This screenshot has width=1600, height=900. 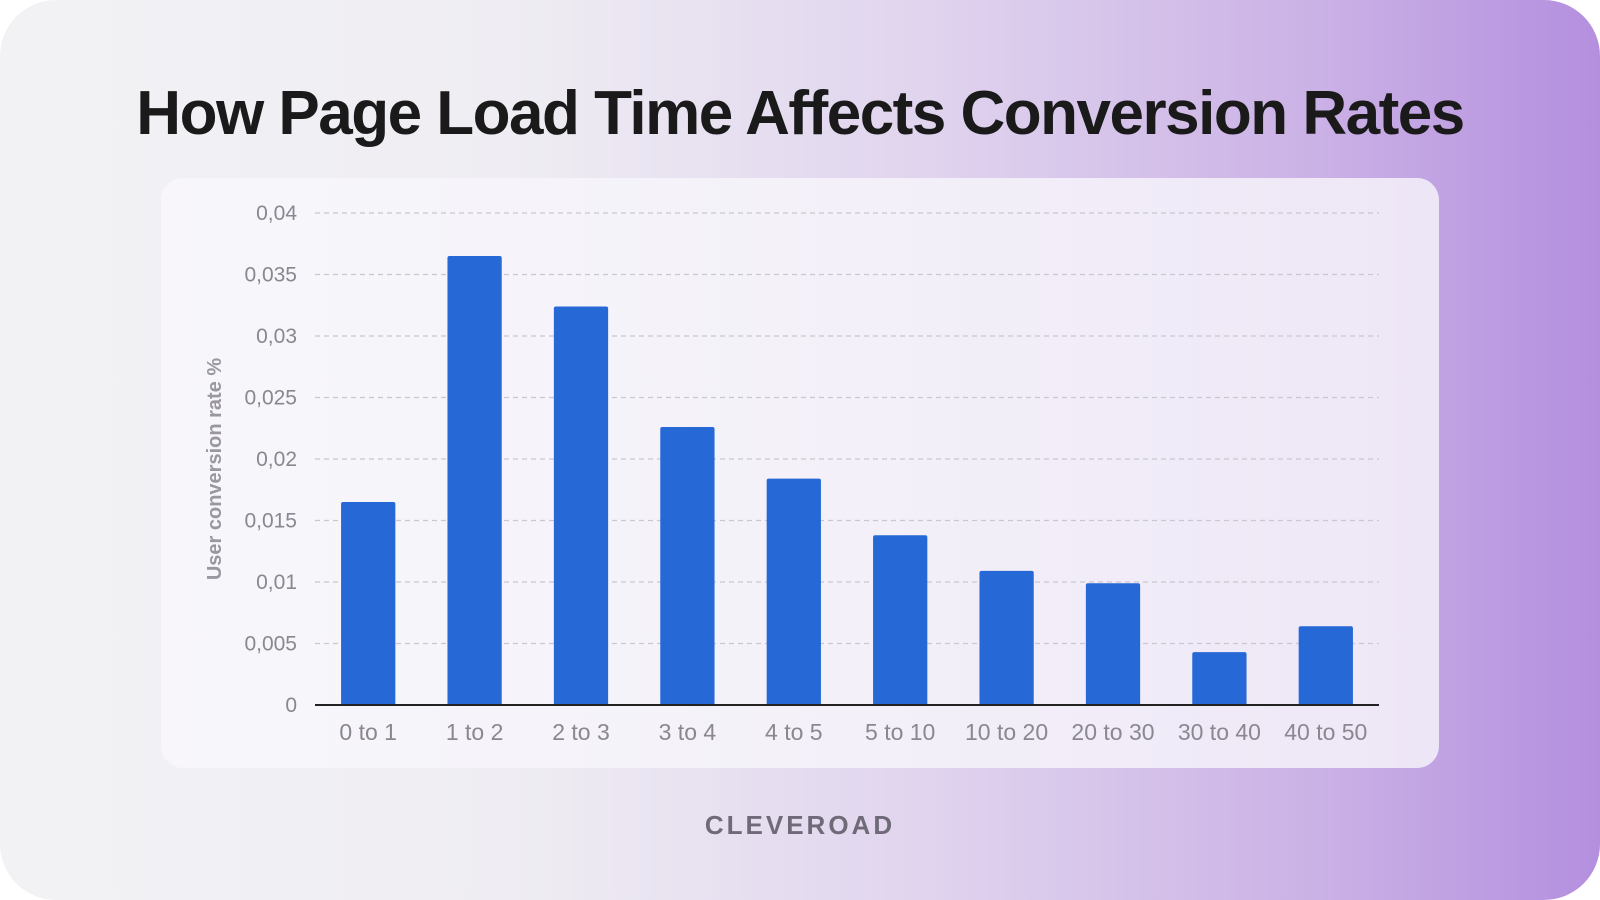 I want to click on x-tick-label: 40 to 50, so click(x=1325, y=732).